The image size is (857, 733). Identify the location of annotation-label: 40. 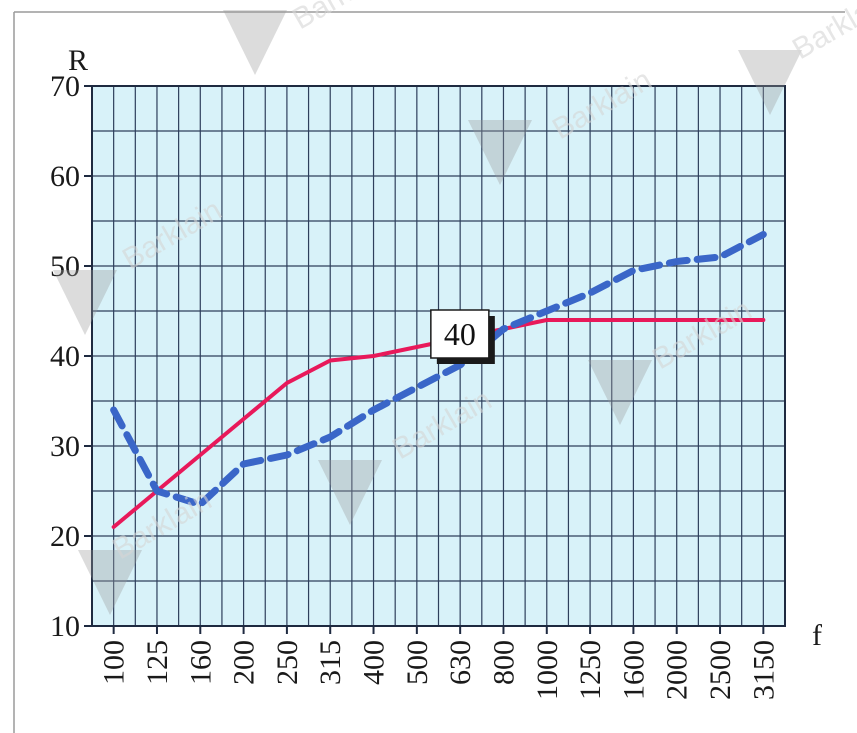
(460, 334).